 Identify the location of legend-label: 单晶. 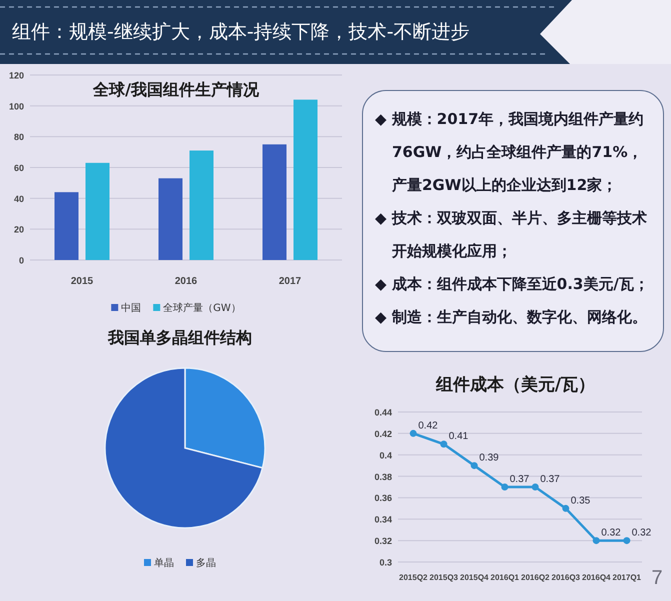
(164, 563).